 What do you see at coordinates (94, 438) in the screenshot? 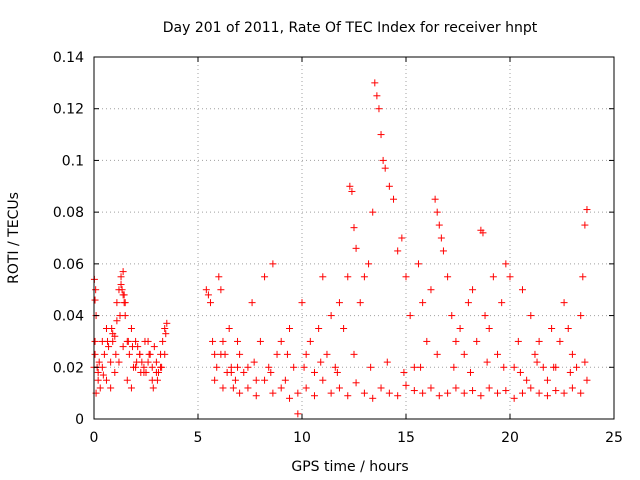
I see `x-tick-label: 0` at bounding box center [94, 438].